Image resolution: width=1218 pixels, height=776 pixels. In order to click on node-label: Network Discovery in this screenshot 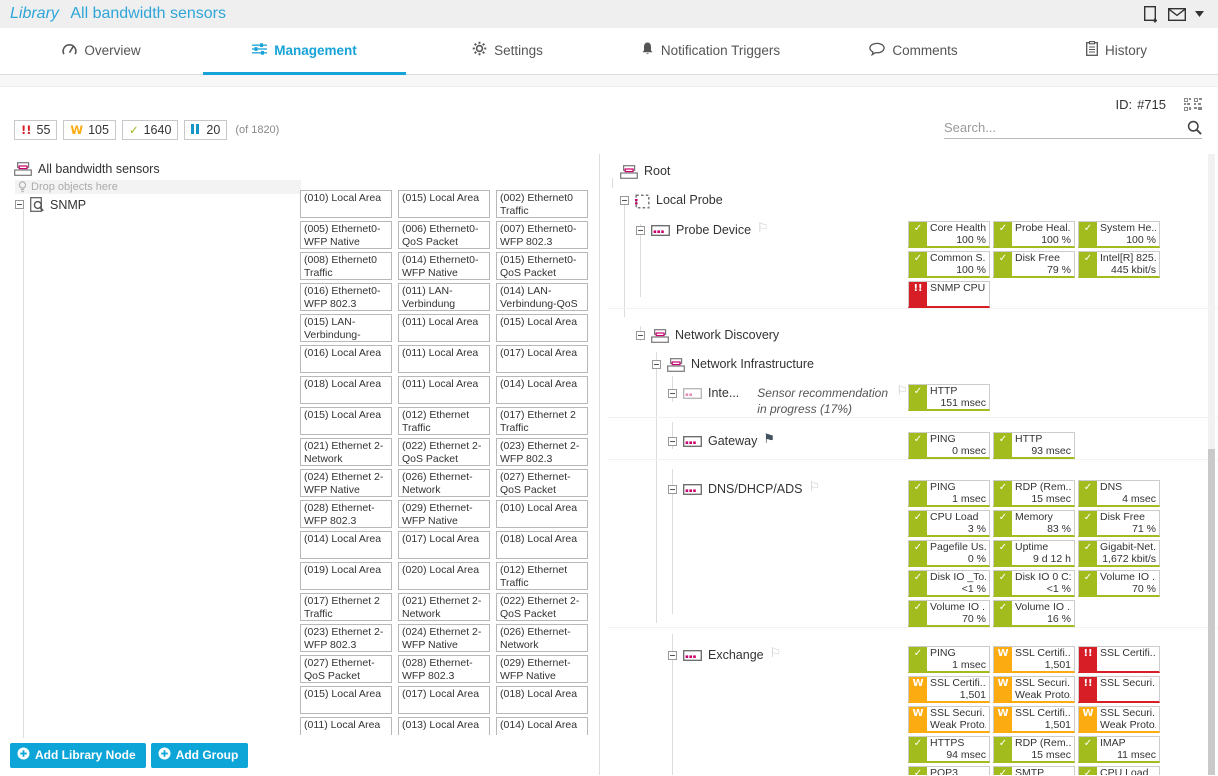, I will do `click(727, 335)`.